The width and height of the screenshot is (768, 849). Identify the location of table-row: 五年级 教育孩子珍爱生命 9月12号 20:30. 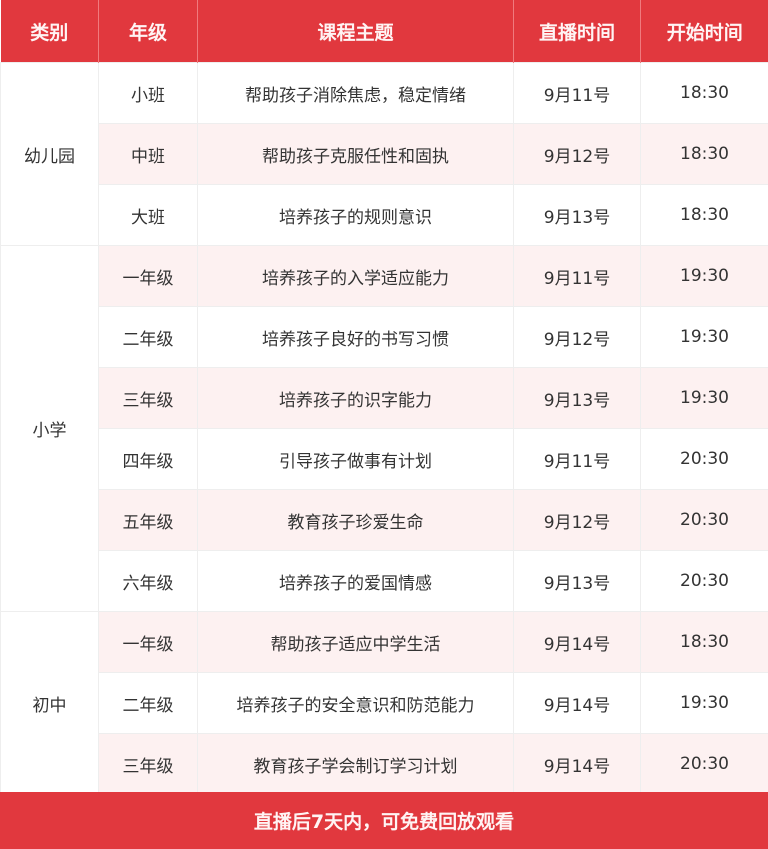
(384, 520).